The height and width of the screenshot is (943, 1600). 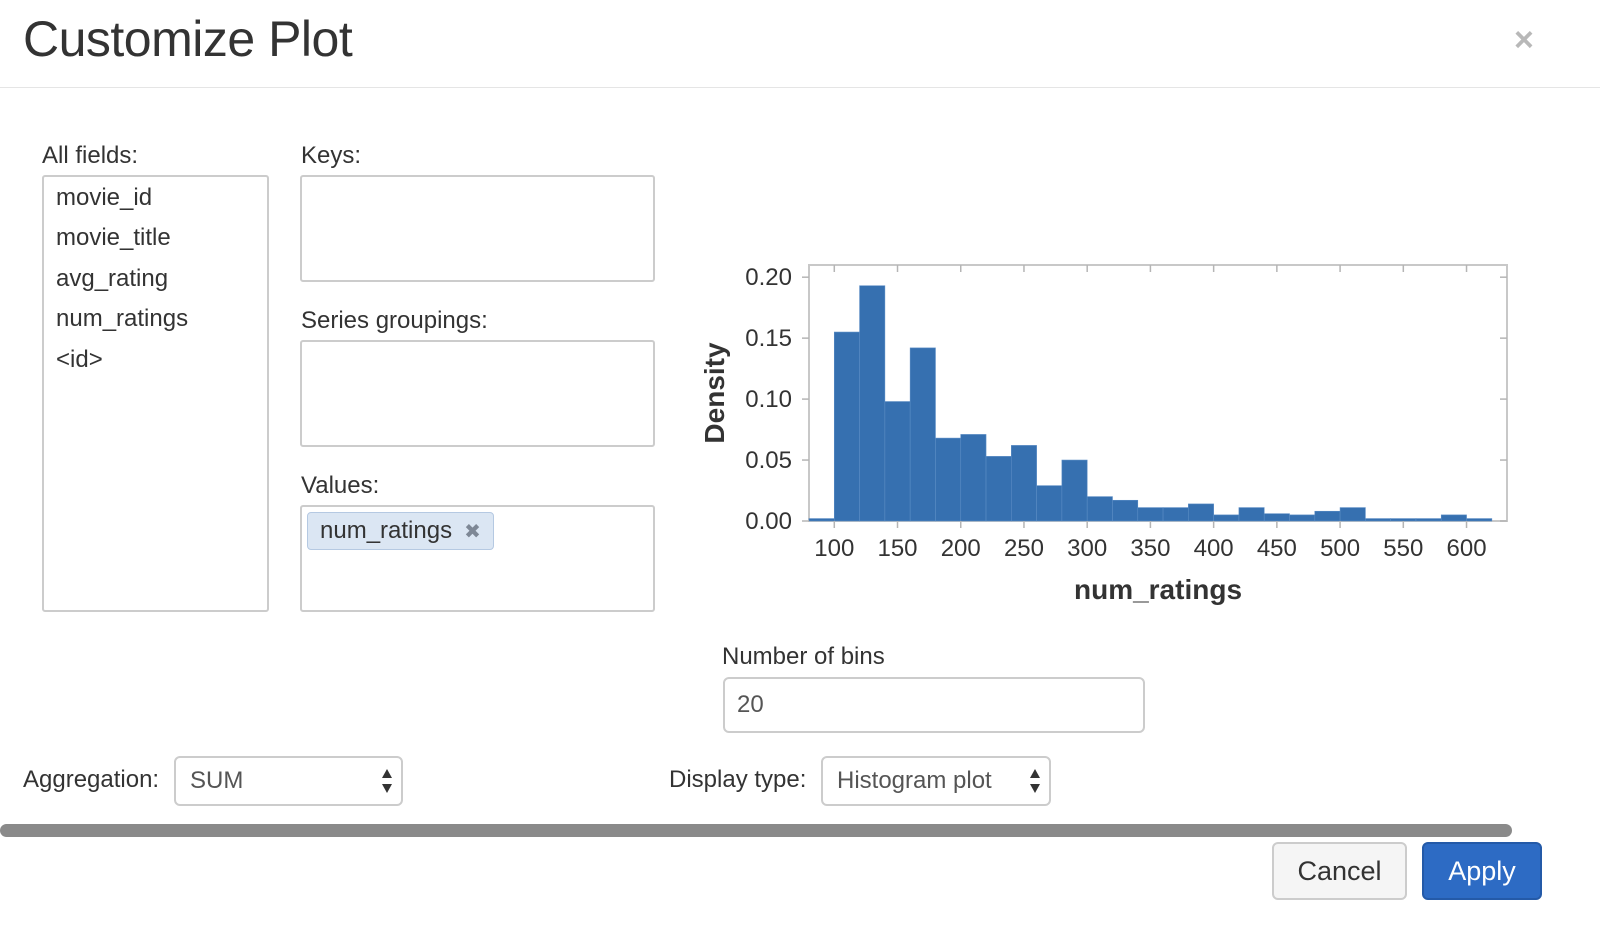 I want to click on display-type-value: Histogram plot, so click(x=914, y=780).